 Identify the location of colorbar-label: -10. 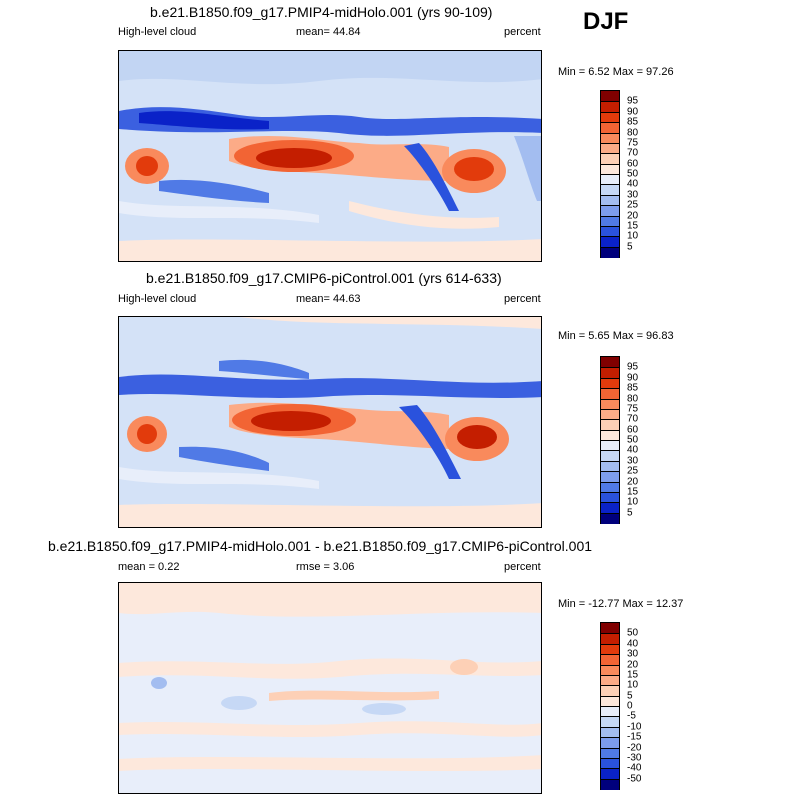
(634, 727).